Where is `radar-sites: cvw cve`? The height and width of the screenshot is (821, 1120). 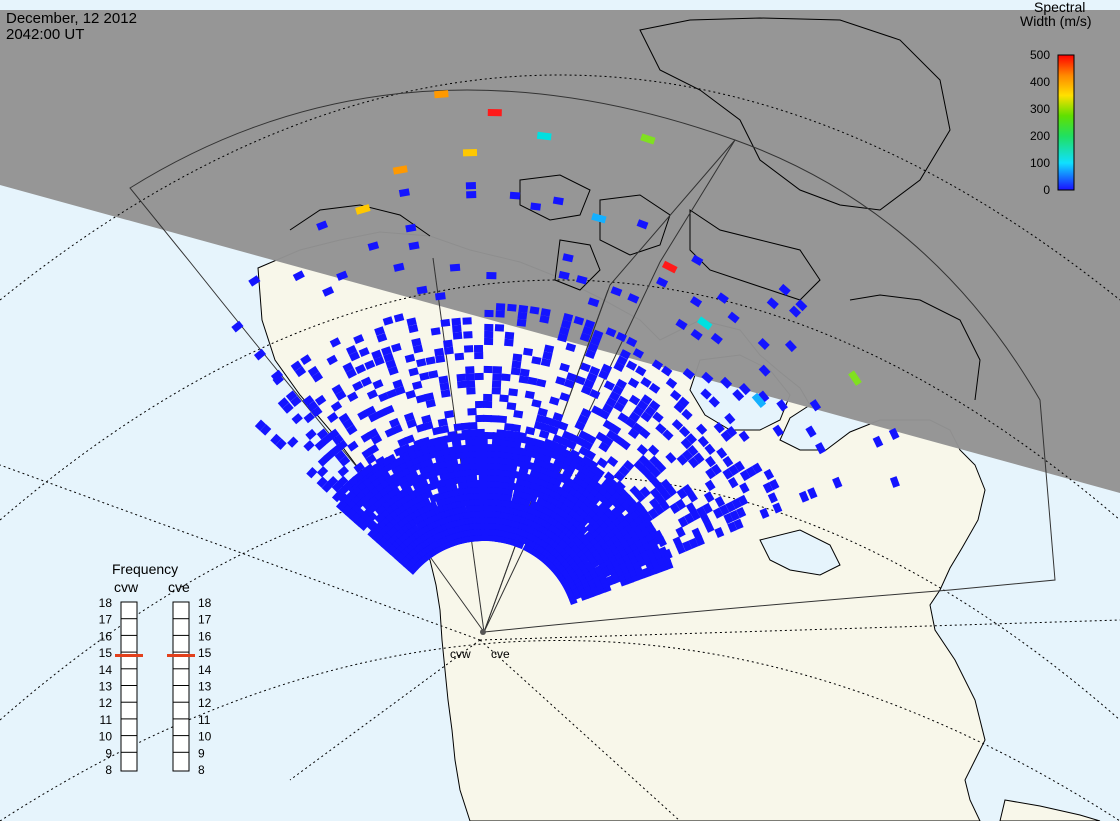
radar-sites: cvw cve is located at coordinates (480, 645).